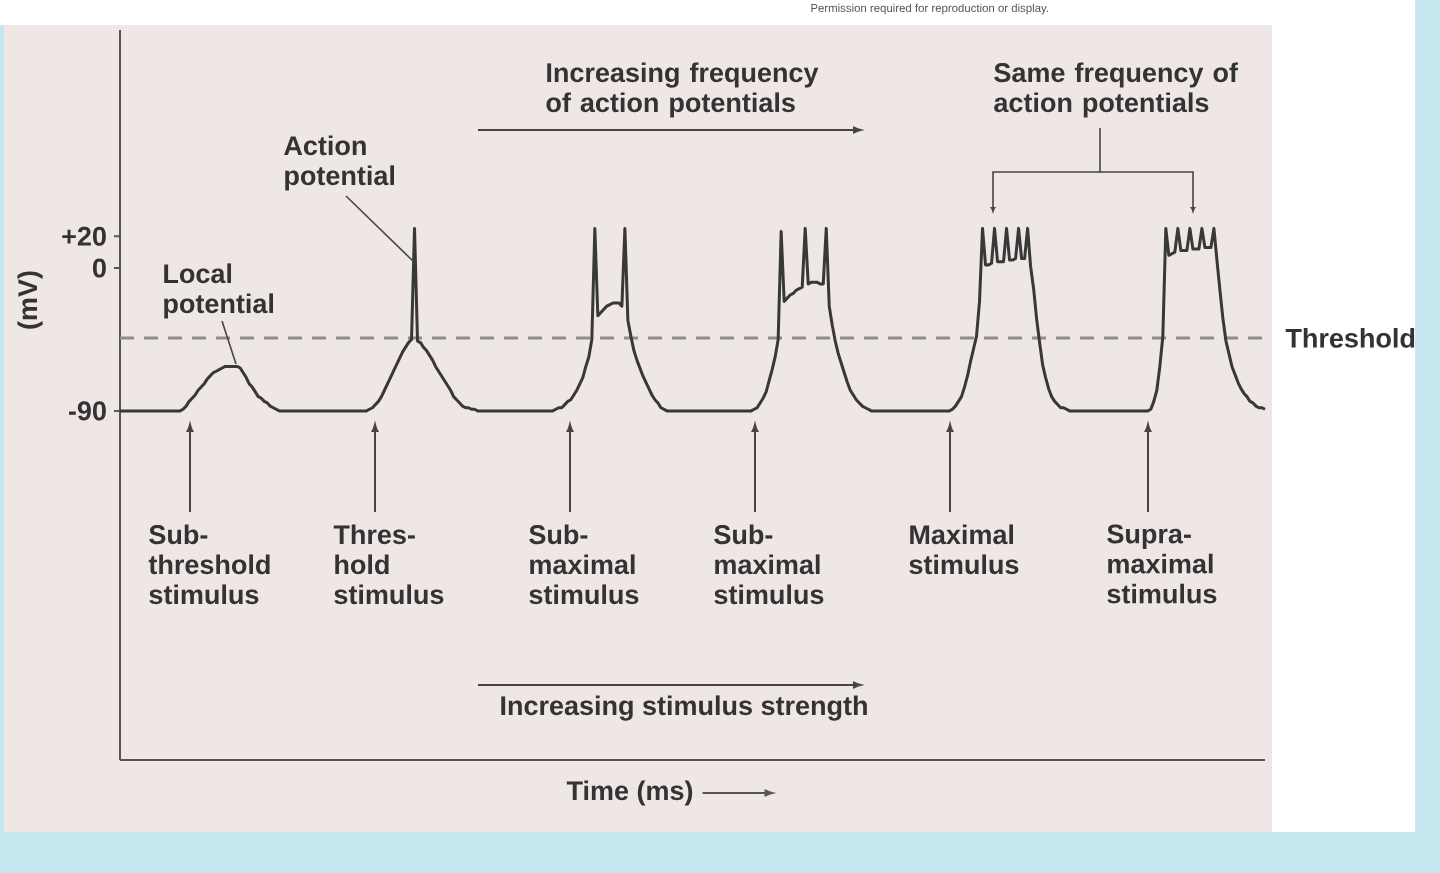  I want to click on annotation: Maximal stimulus, so click(964, 549).